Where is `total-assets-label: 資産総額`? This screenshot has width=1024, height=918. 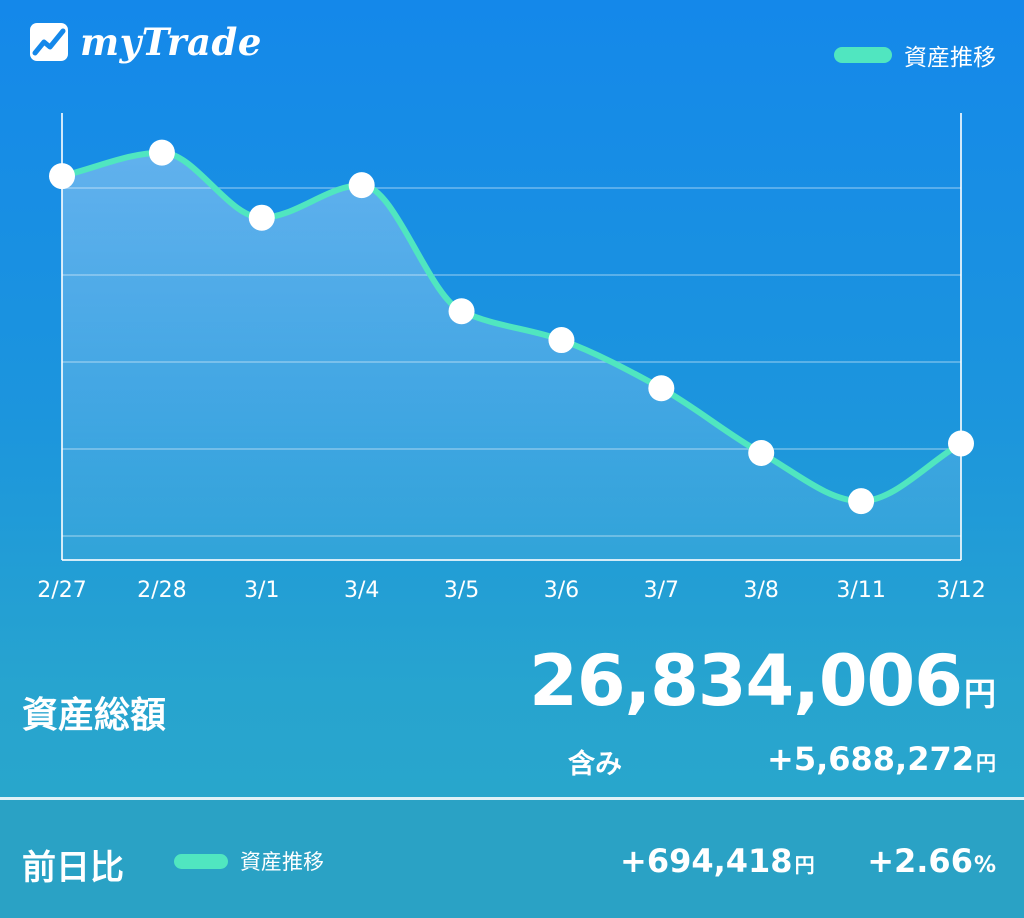
total-assets-label: 資産総額 is located at coordinates (94, 715).